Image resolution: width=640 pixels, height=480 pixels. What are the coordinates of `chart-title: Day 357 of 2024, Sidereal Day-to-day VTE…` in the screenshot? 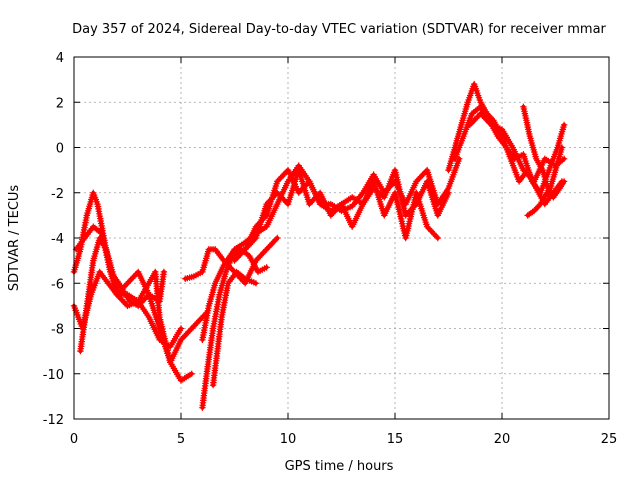 It's located at (339, 29).